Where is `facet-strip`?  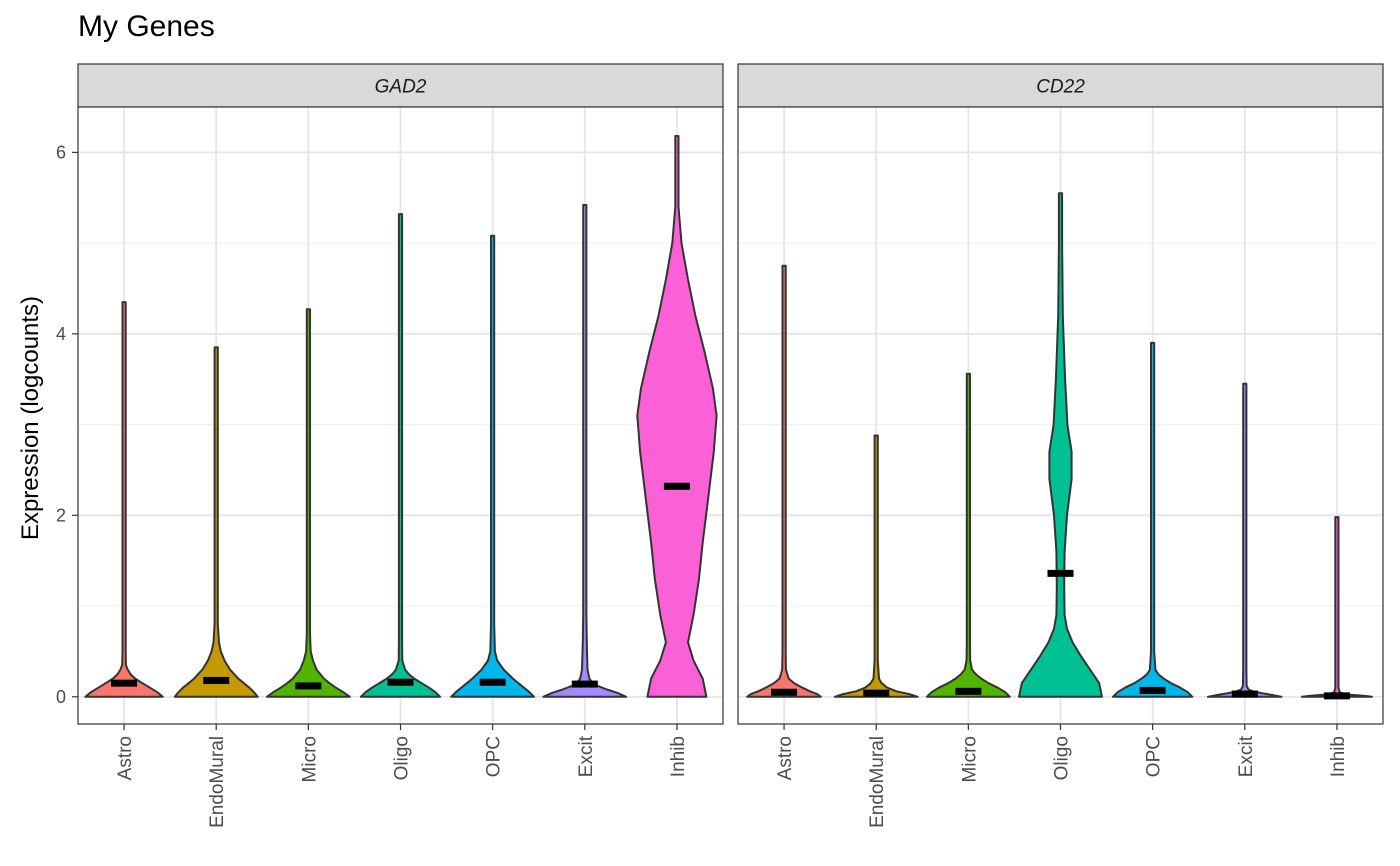
facet-strip is located at coordinates (1060, 85).